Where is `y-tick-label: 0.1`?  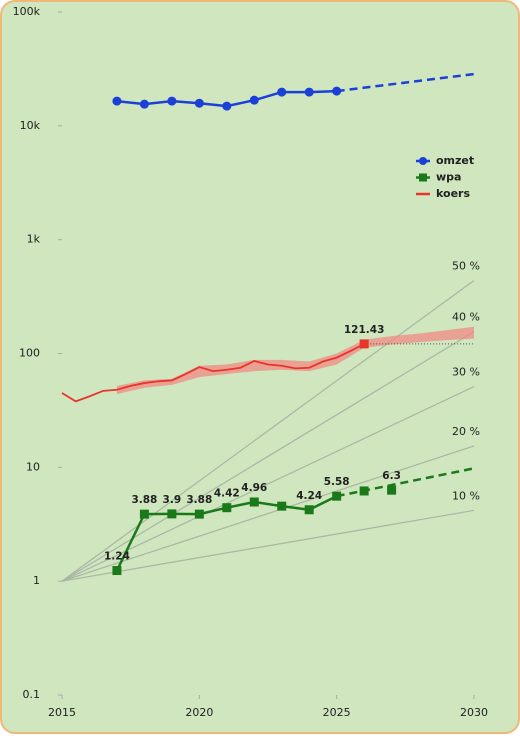 y-tick-label: 0.1 is located at coordinates (32, 694).